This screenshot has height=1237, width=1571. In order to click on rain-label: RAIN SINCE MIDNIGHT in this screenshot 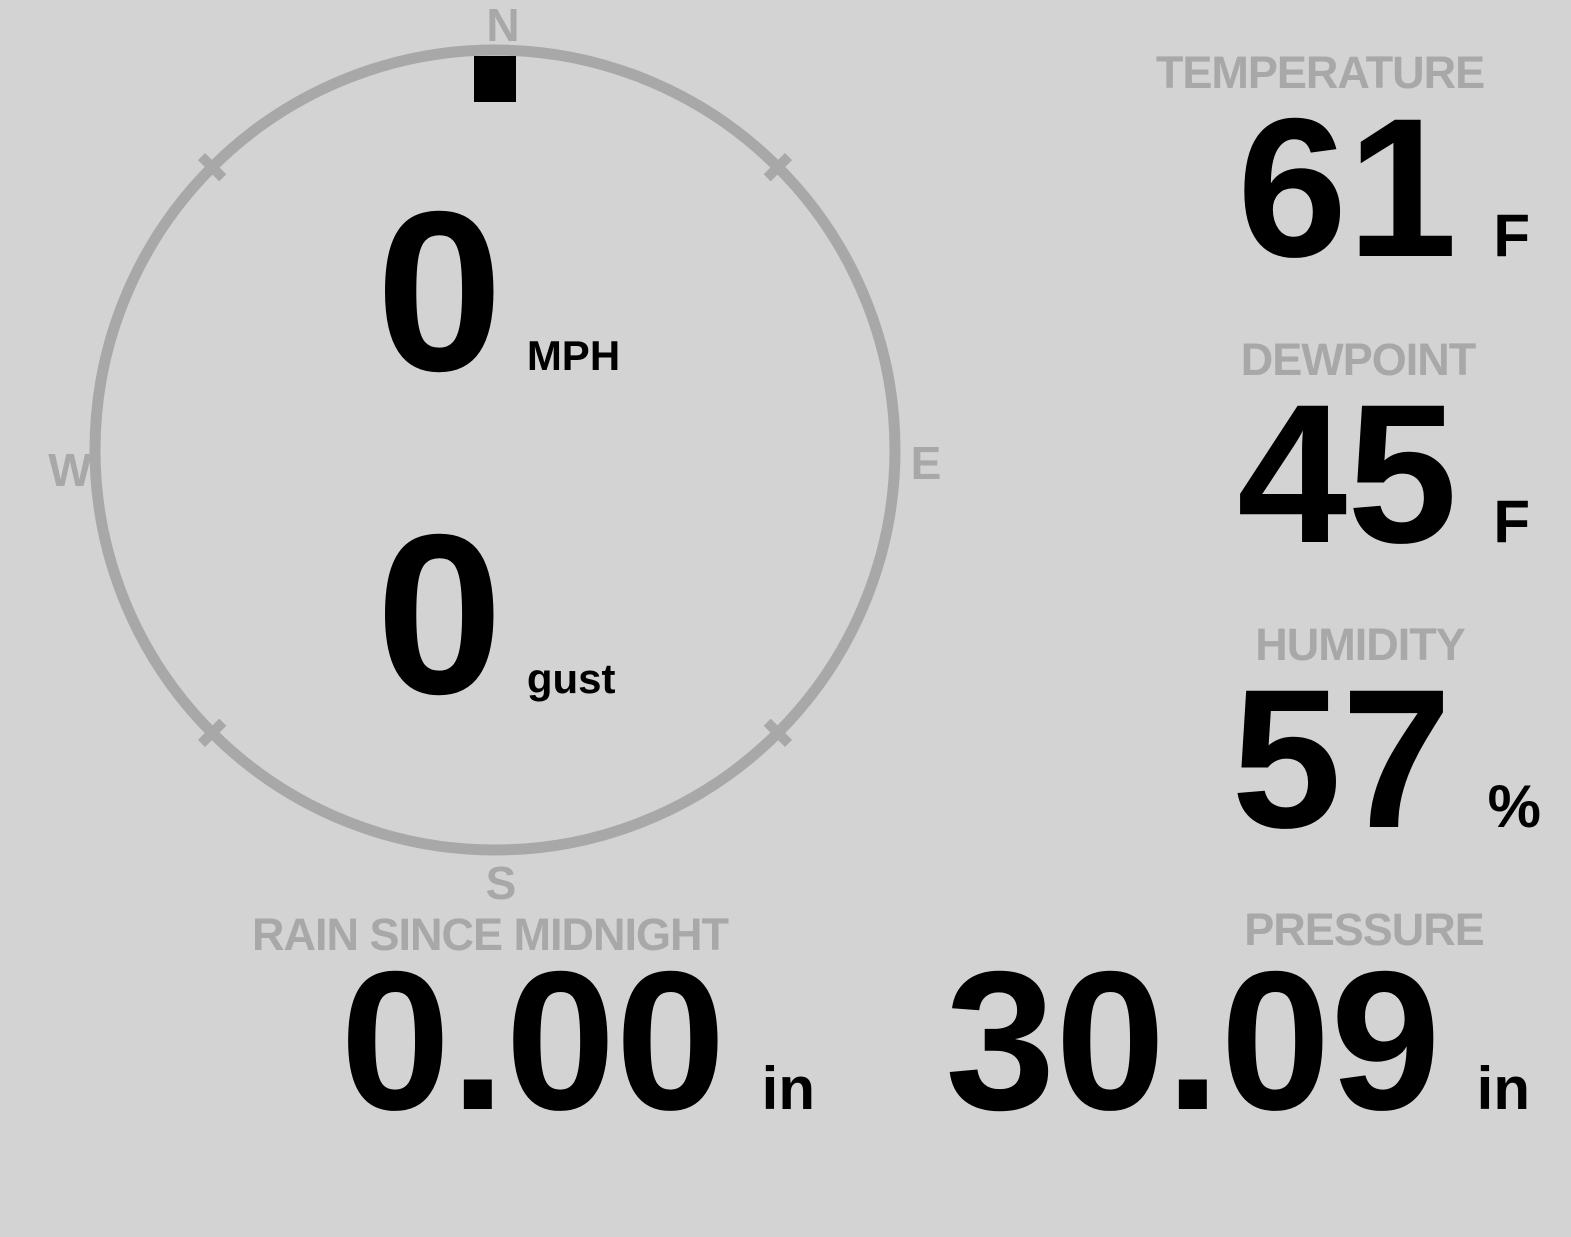, I will do `click(490, 934)`.